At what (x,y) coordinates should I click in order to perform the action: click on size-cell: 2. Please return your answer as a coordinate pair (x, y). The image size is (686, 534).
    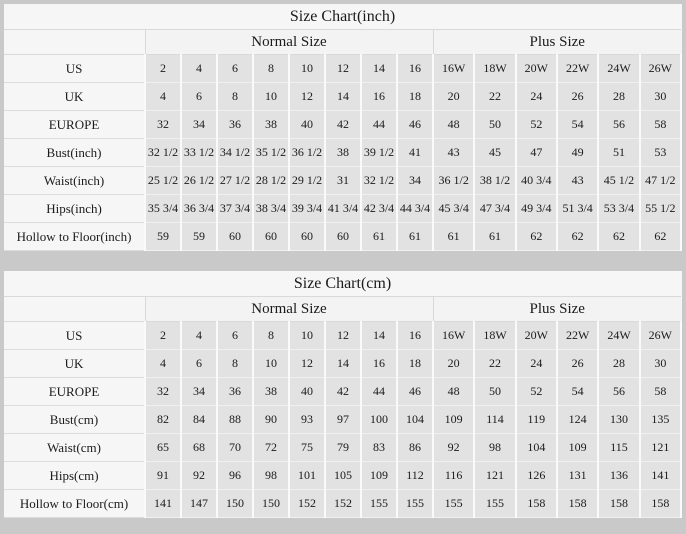
    Looking at the image, I should click on (163, 68).